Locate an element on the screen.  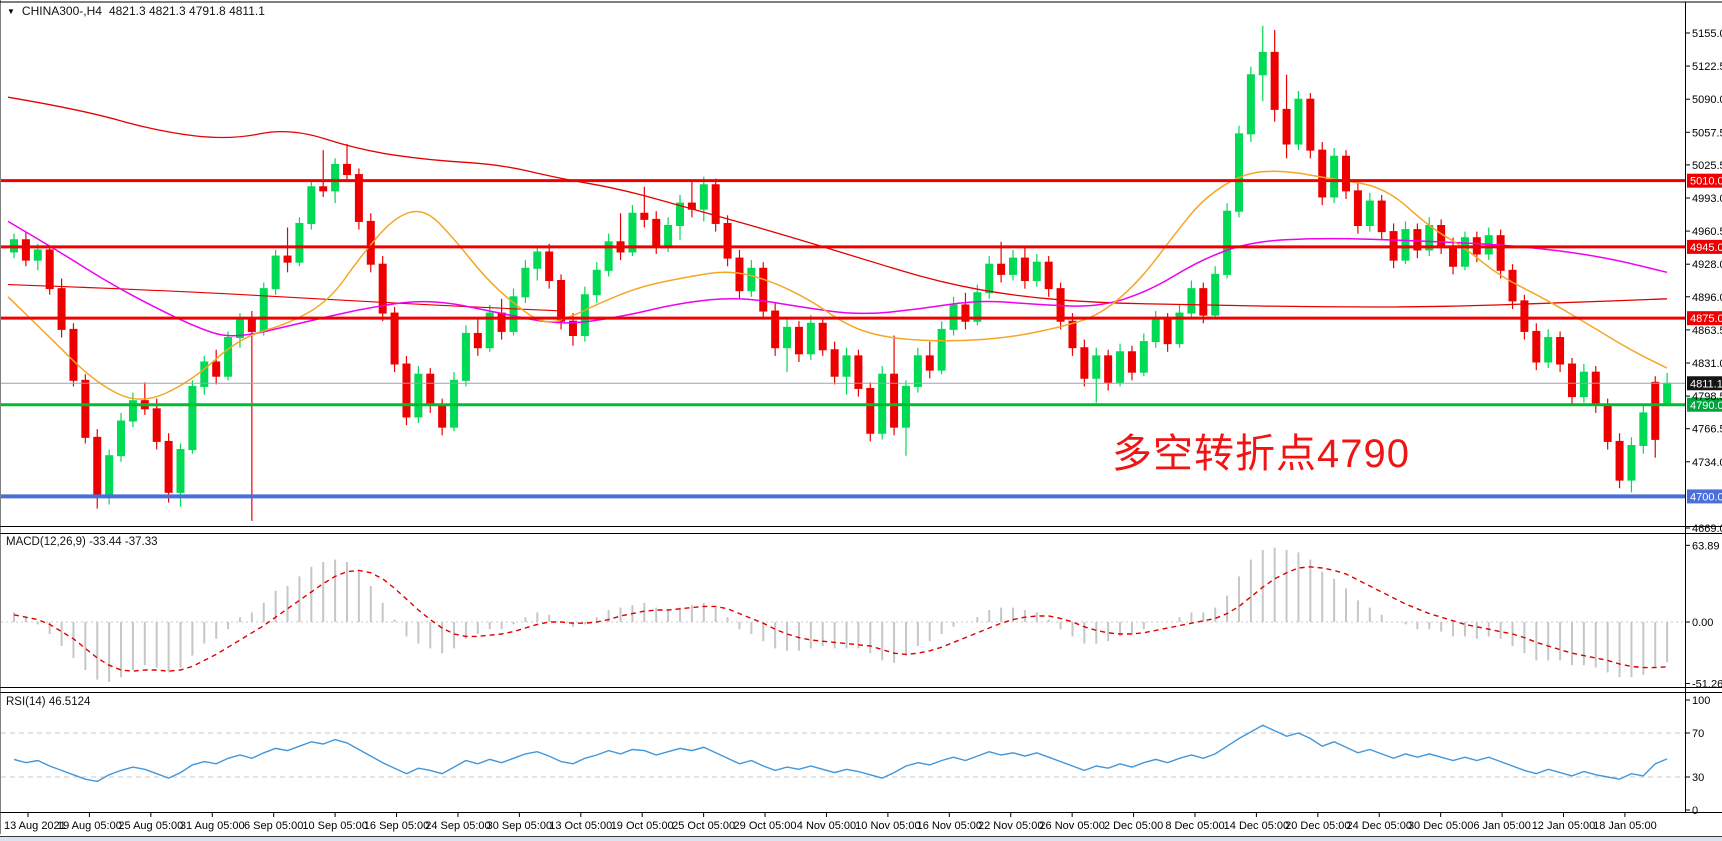
price-tick-label: 4831.0 is located at coordinates (1707, 364).